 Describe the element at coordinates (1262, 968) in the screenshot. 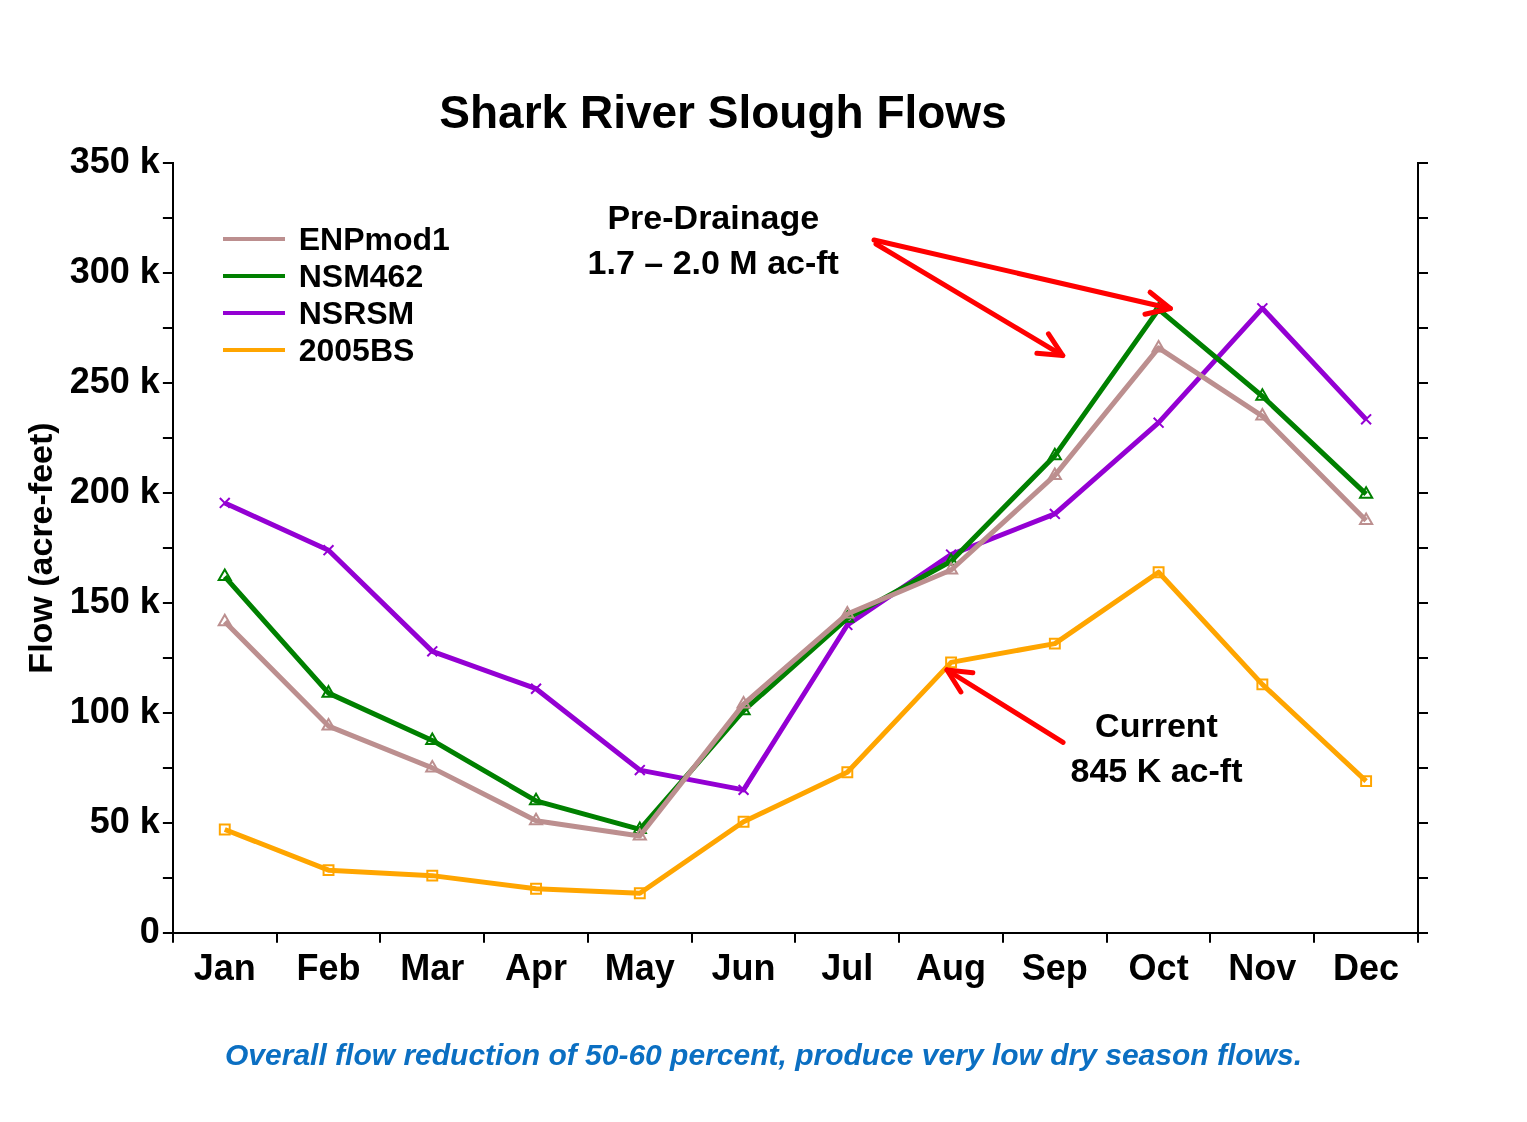

I see `x-tick-label: Nov` at that location.